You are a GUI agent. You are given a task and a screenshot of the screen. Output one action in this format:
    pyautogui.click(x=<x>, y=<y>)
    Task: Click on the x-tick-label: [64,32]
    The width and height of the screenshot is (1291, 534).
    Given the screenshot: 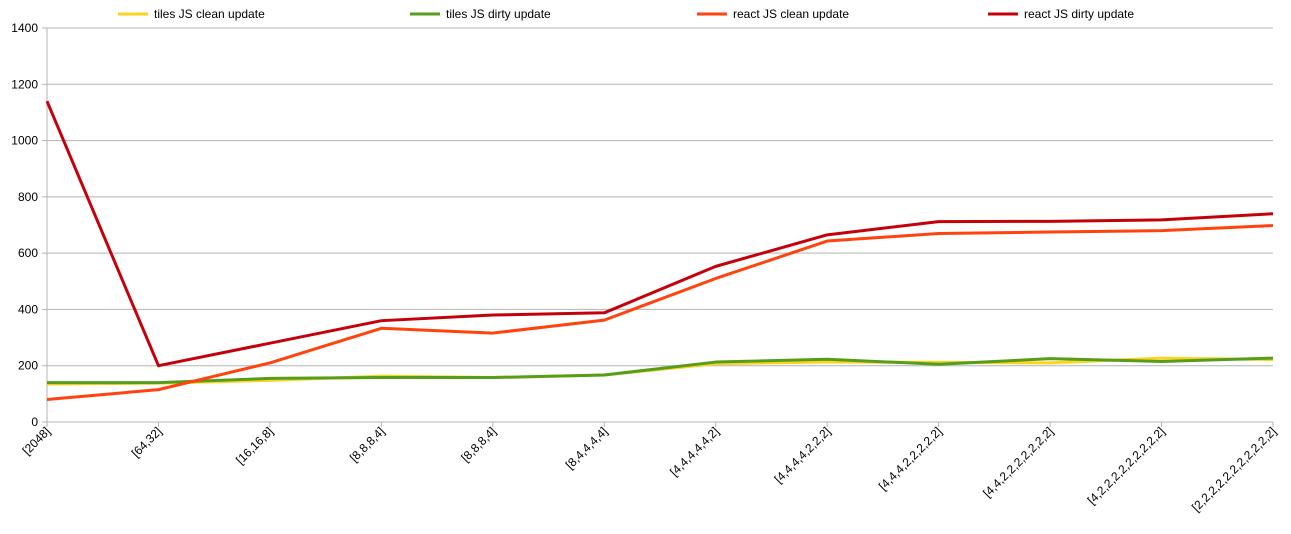 What is the action you would take?
    pyautogui.click(x=147, y=442)
    